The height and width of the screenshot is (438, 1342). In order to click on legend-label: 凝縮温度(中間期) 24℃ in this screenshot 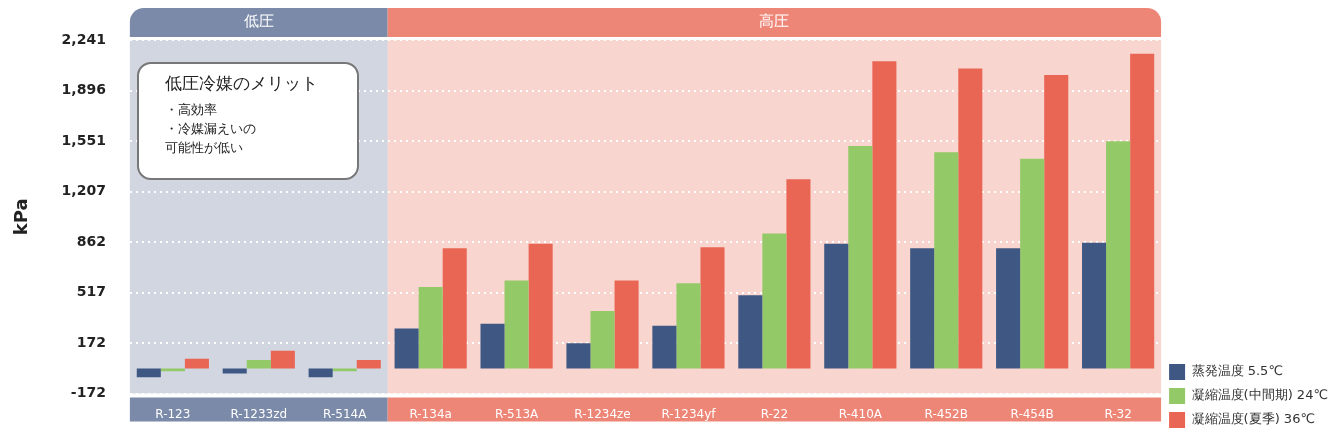, I will do `click(1259, 395)`.